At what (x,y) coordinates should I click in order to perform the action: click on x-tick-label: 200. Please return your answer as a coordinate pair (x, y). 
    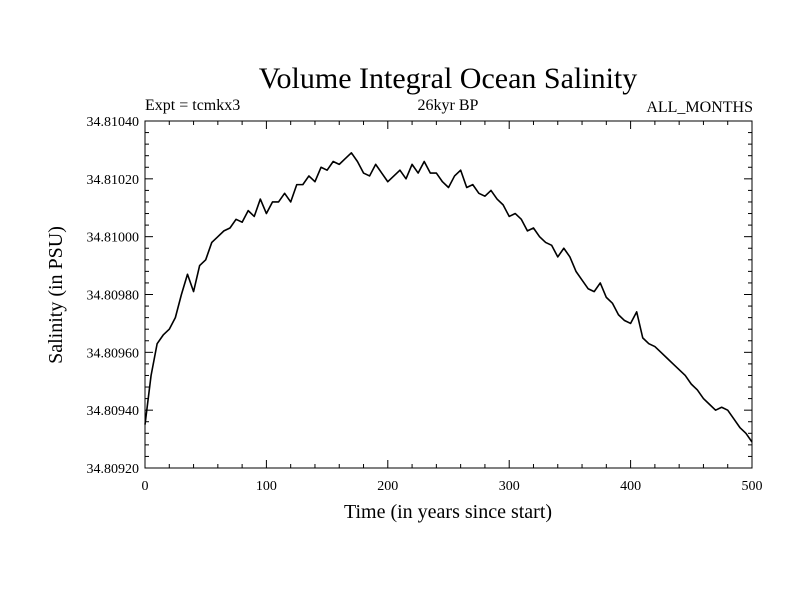
    Looking at the image, I should click on (387, 486).